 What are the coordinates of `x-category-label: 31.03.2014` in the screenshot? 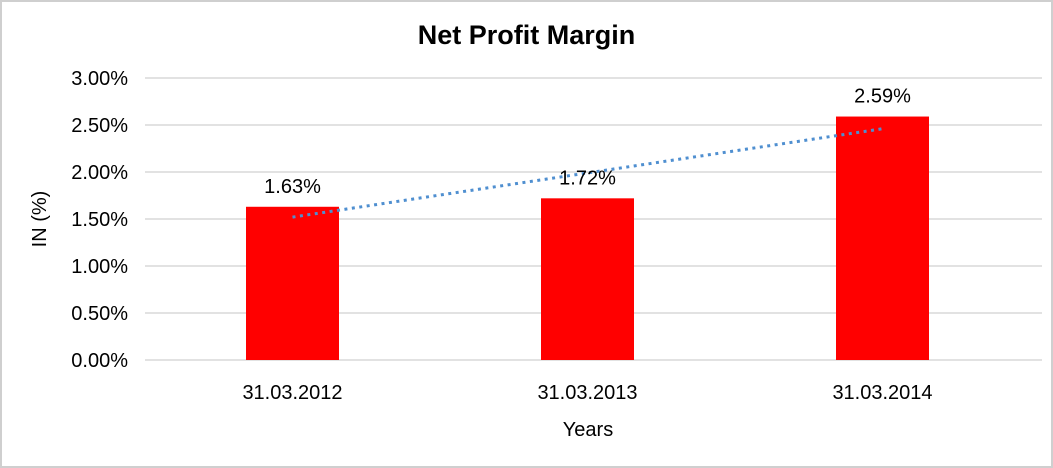 It's located at (882, 393).